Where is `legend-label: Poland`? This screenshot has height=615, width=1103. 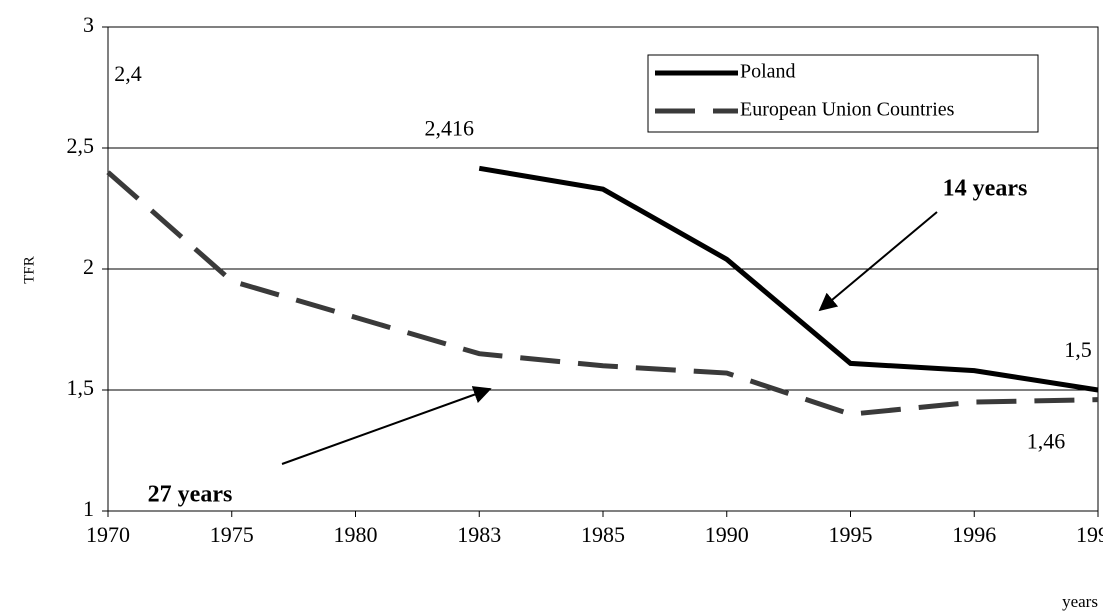 legend-label: Poland is located at coordinates (768, 72).